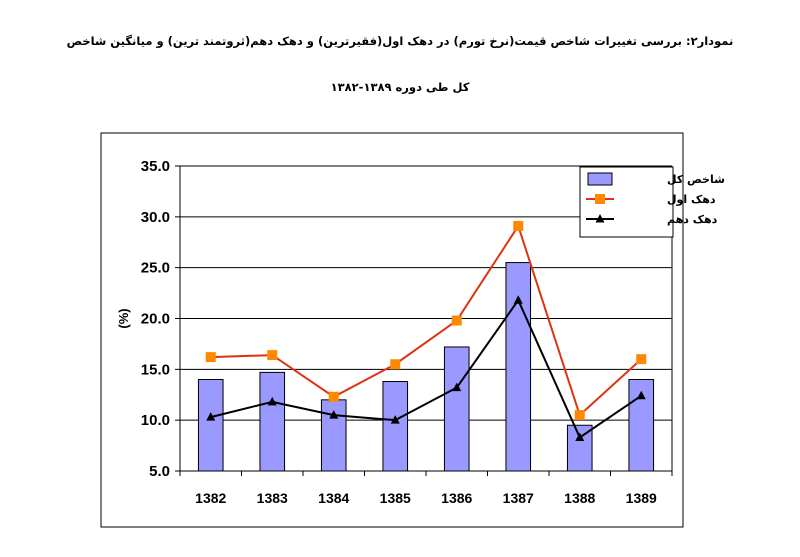 This screenshot has width=800, height=557. Describe the element at coordinates (155, 268) in the screenshot. I see `y-tick-label: 25.0` at that location.